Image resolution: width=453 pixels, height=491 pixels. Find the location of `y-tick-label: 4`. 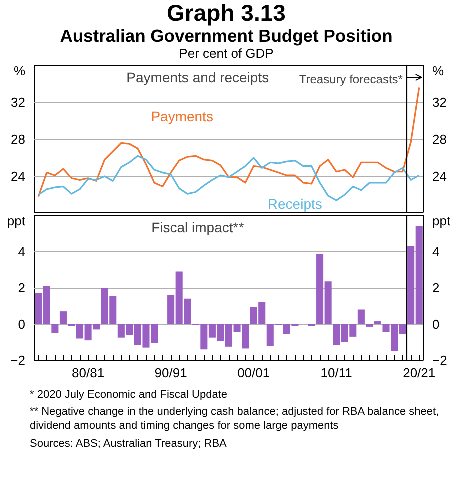

y-tick-label: 4 is located at coordinates (22, 251).